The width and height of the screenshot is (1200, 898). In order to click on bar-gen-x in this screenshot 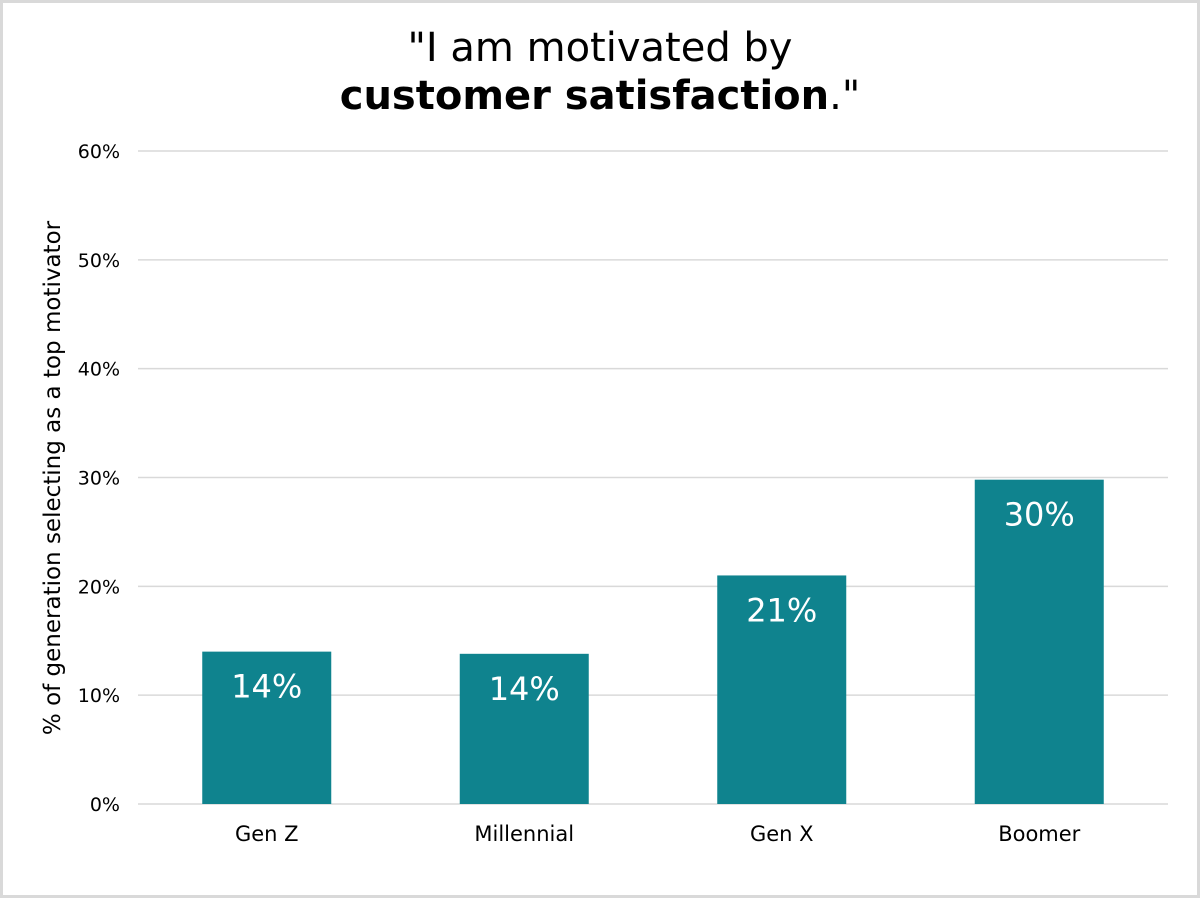, I will do `click(782, 689)`.